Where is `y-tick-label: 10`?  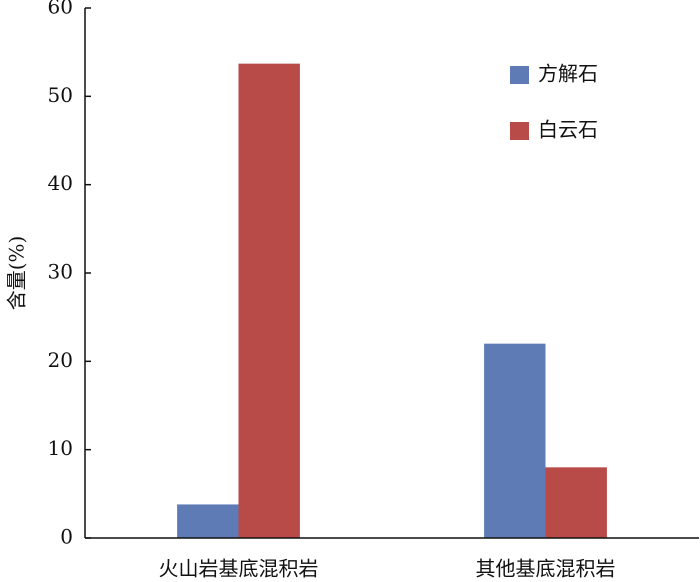 y-tick-label: 10 is located at coordinates (60, 448).